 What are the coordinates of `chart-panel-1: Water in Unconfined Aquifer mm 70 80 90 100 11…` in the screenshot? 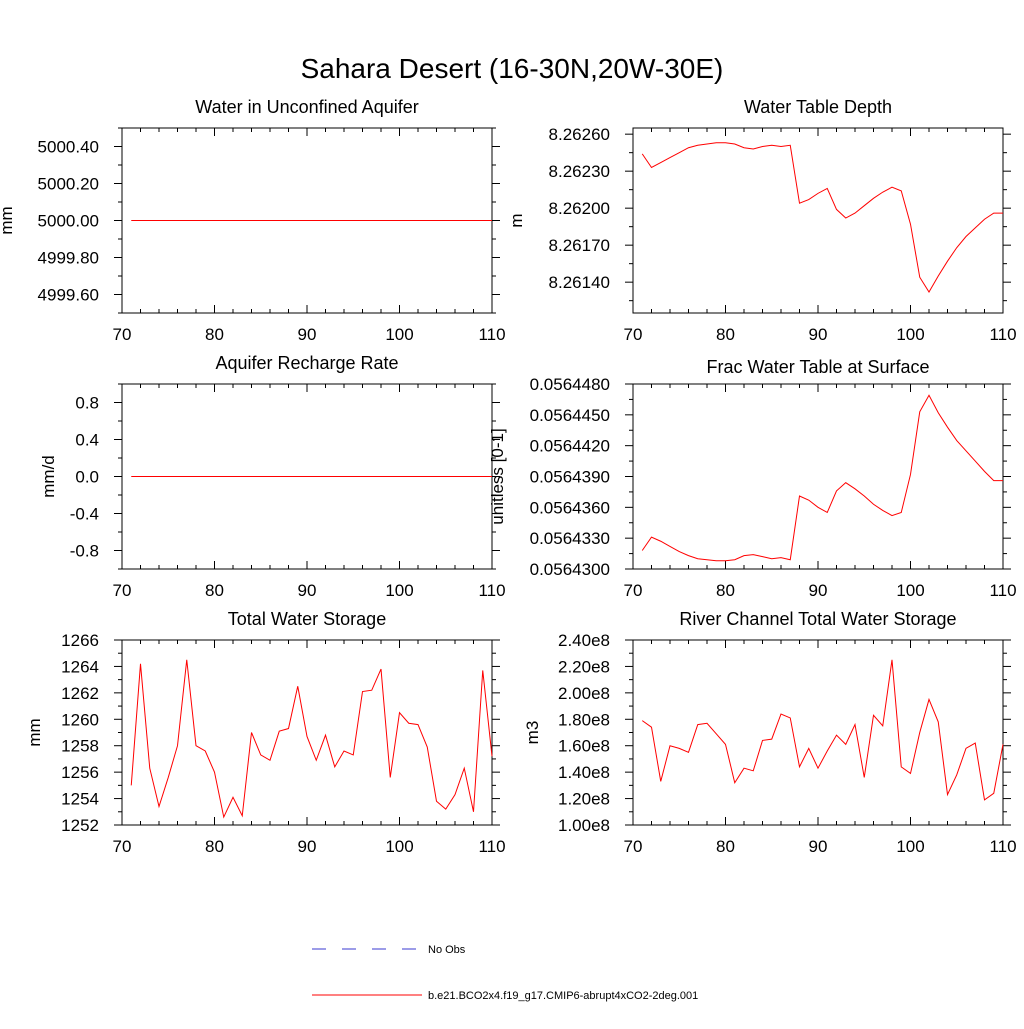 It's located at (253, 220).